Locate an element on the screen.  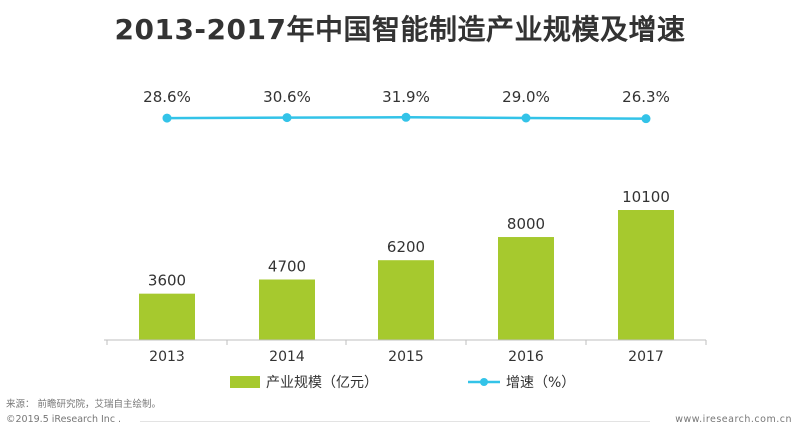
bar-label-2015: 6200 is located at coordinates (406, 247).